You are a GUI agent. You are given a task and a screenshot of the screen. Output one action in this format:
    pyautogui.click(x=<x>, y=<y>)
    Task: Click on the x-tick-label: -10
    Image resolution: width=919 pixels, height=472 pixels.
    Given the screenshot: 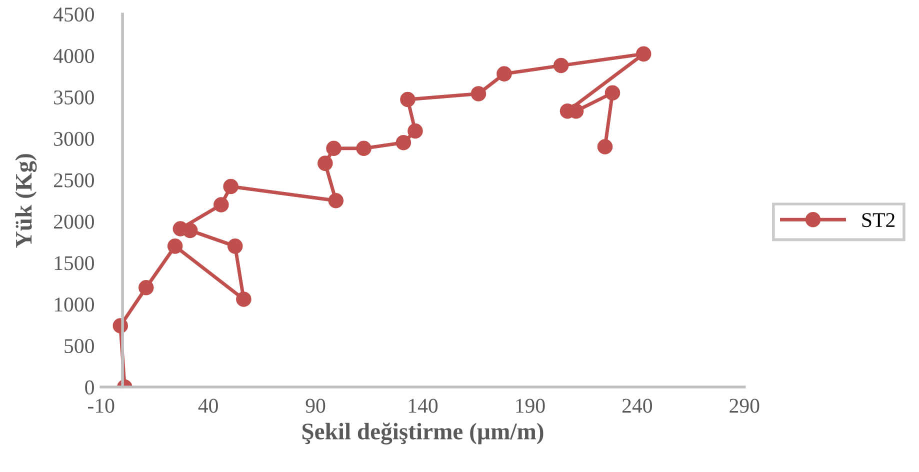 What is the action you would take?
    pyautogui.click(x=101, y=405)
    